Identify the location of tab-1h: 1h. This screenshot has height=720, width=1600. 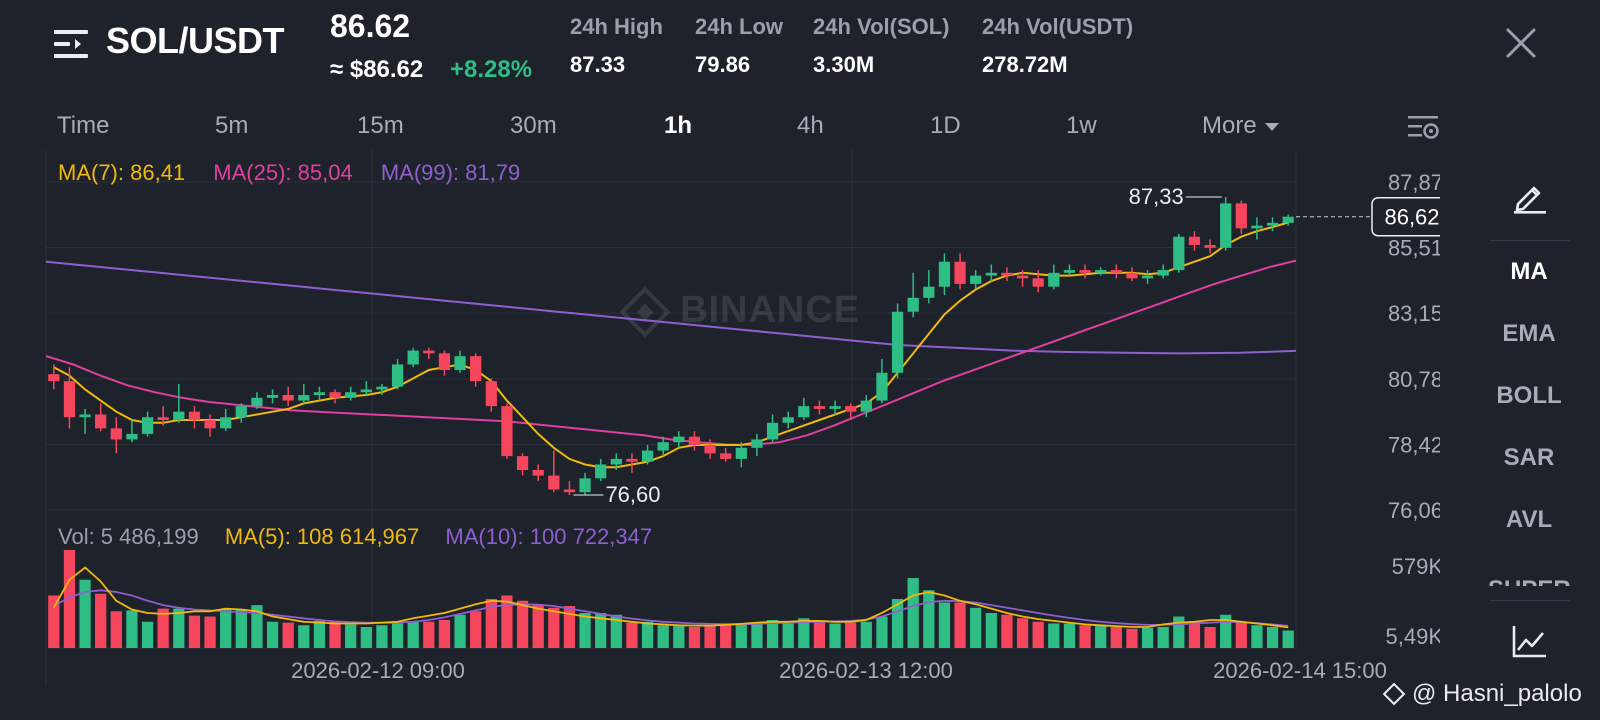
(678, 125).